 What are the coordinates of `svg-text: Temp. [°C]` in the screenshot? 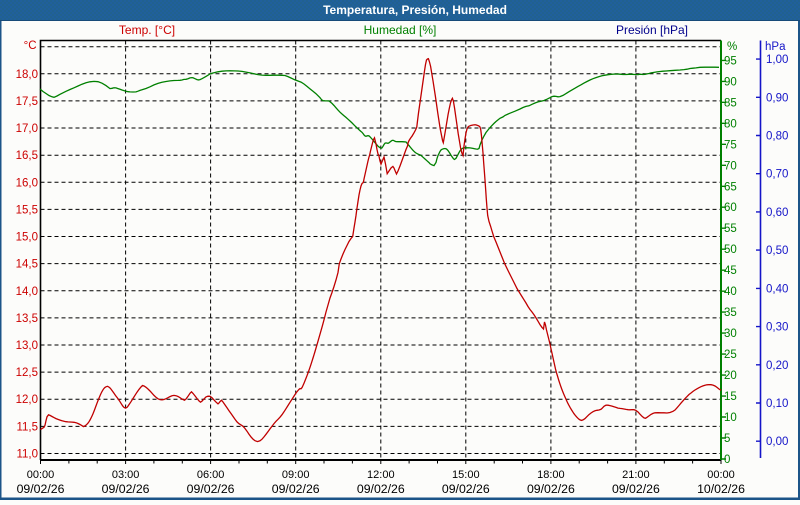 It's located at (147, 30).